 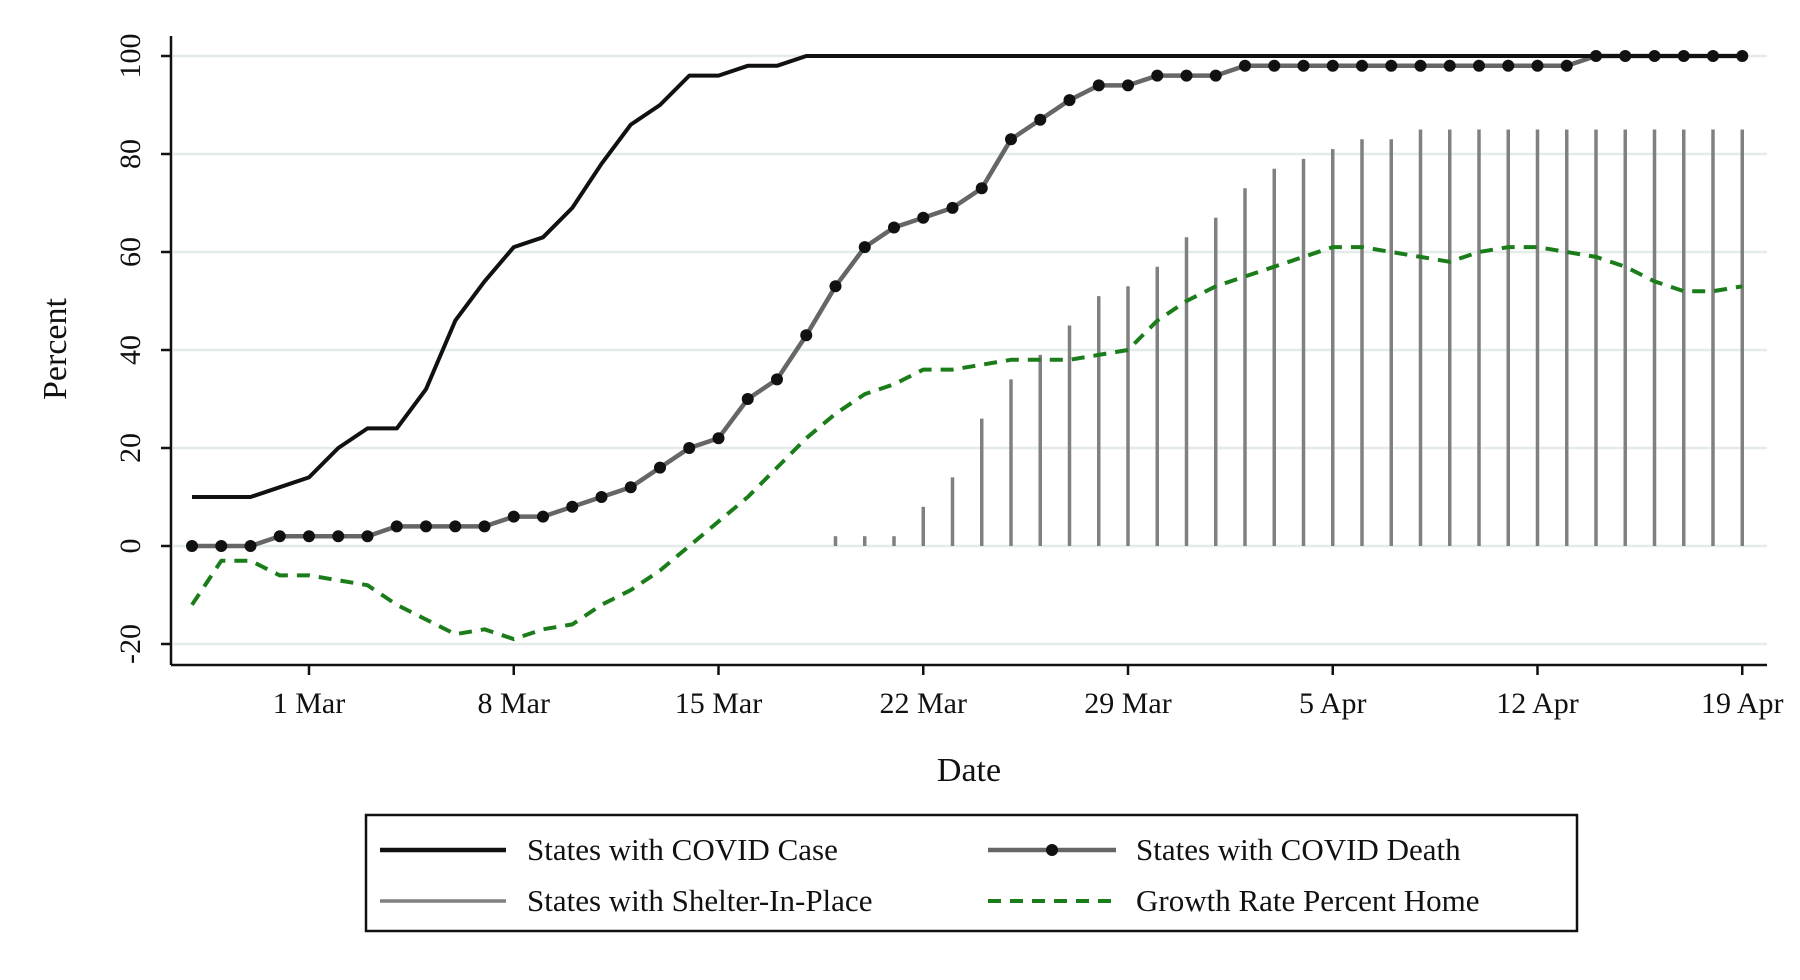 What do you see at coordinates (130, 56) in the screenshot?
I see `y-tick-label: 100` at bounding box center [130, 56].